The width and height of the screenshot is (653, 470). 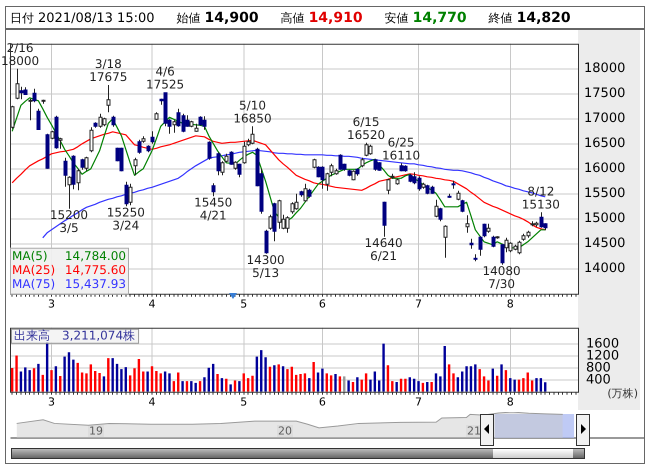 What do you see at coordinates (265, 266) in the screenshot?
I see `annotation: 14300 5/13` at bounding box center [265, 266].